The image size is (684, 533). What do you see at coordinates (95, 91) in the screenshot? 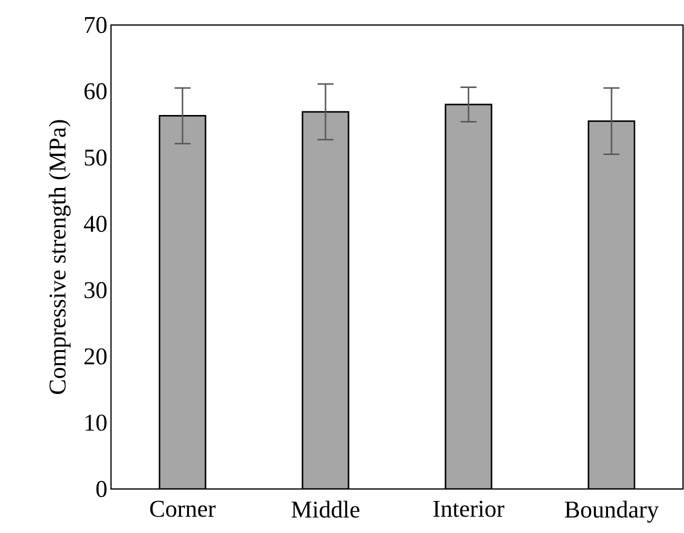
I see `y-tick-label: 60` at bounding box center [95, 91].